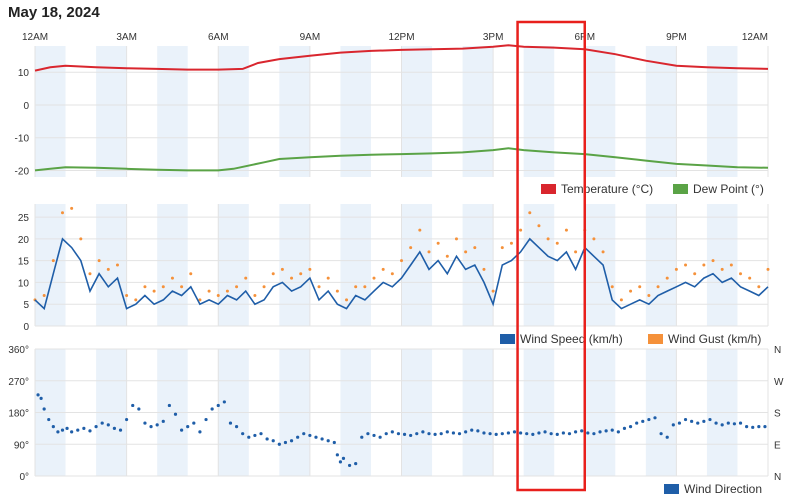 This screenshot has height=500, width=800. I want to click on y-tick-label: -10, so click(22, 139).